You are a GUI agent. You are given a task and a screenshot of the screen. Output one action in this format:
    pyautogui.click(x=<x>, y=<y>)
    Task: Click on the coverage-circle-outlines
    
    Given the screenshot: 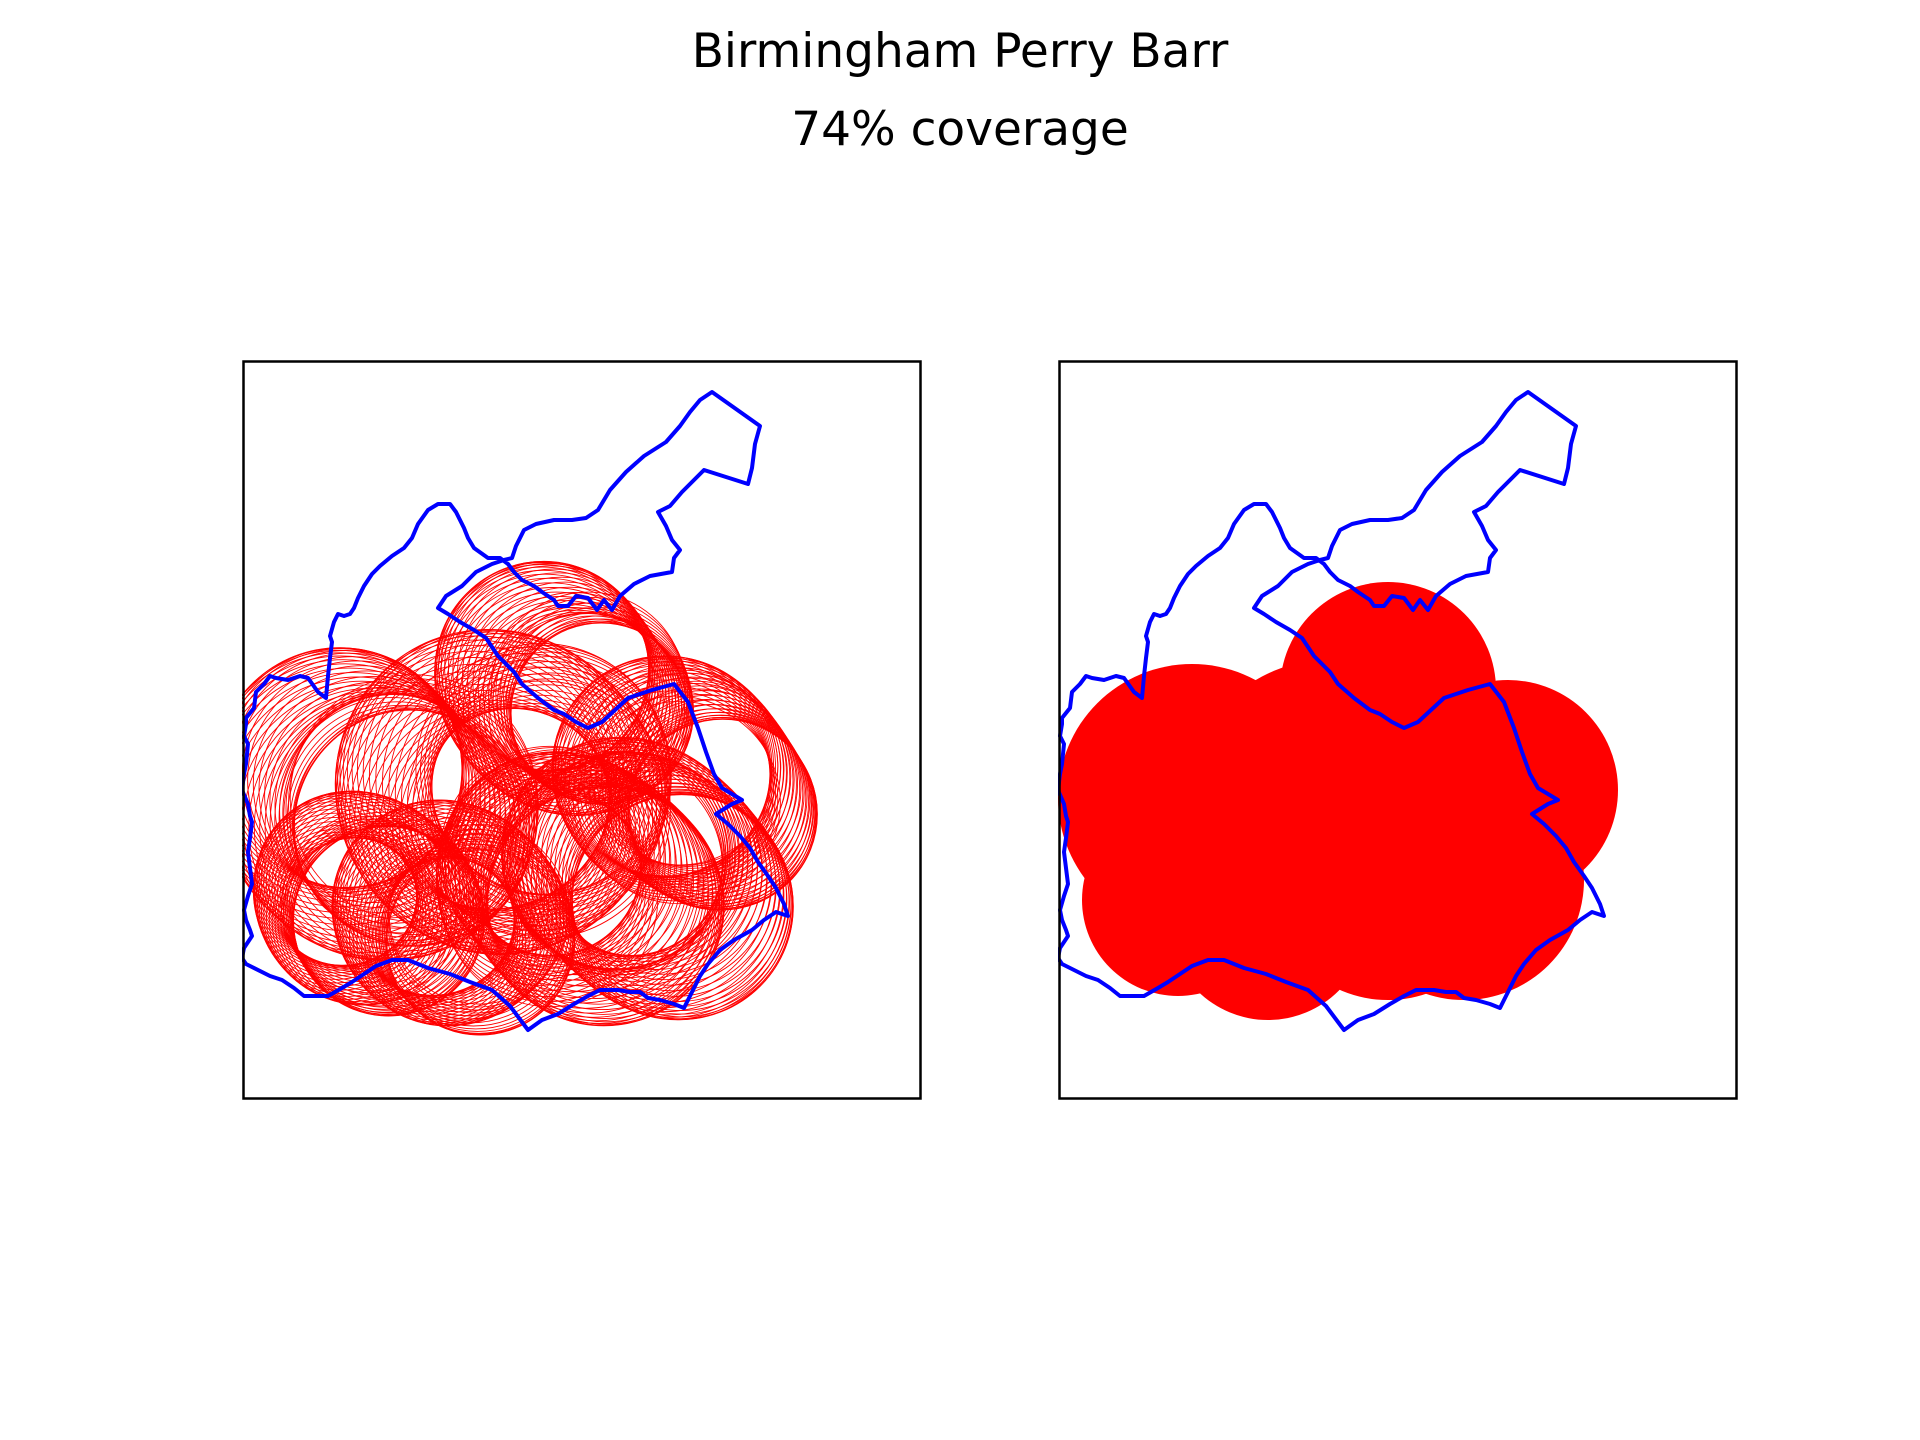 What is the action you would take?
    pyautogui.click(x=530, y=798)
    